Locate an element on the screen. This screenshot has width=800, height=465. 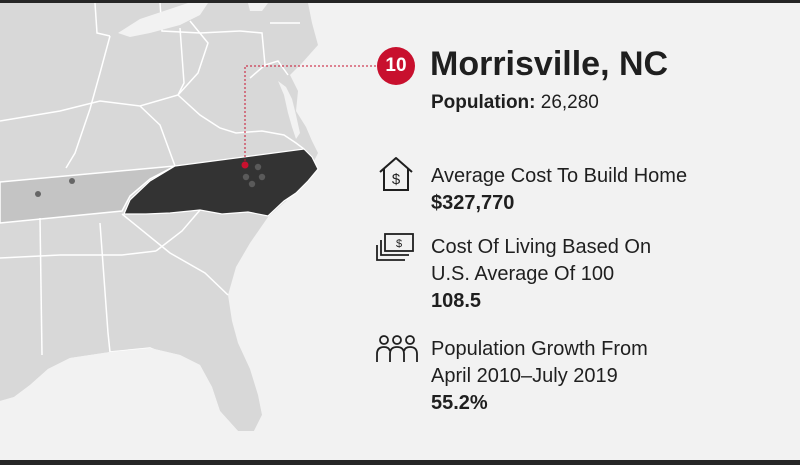
rank-badge: 10 is located at coordinates (396, 66).